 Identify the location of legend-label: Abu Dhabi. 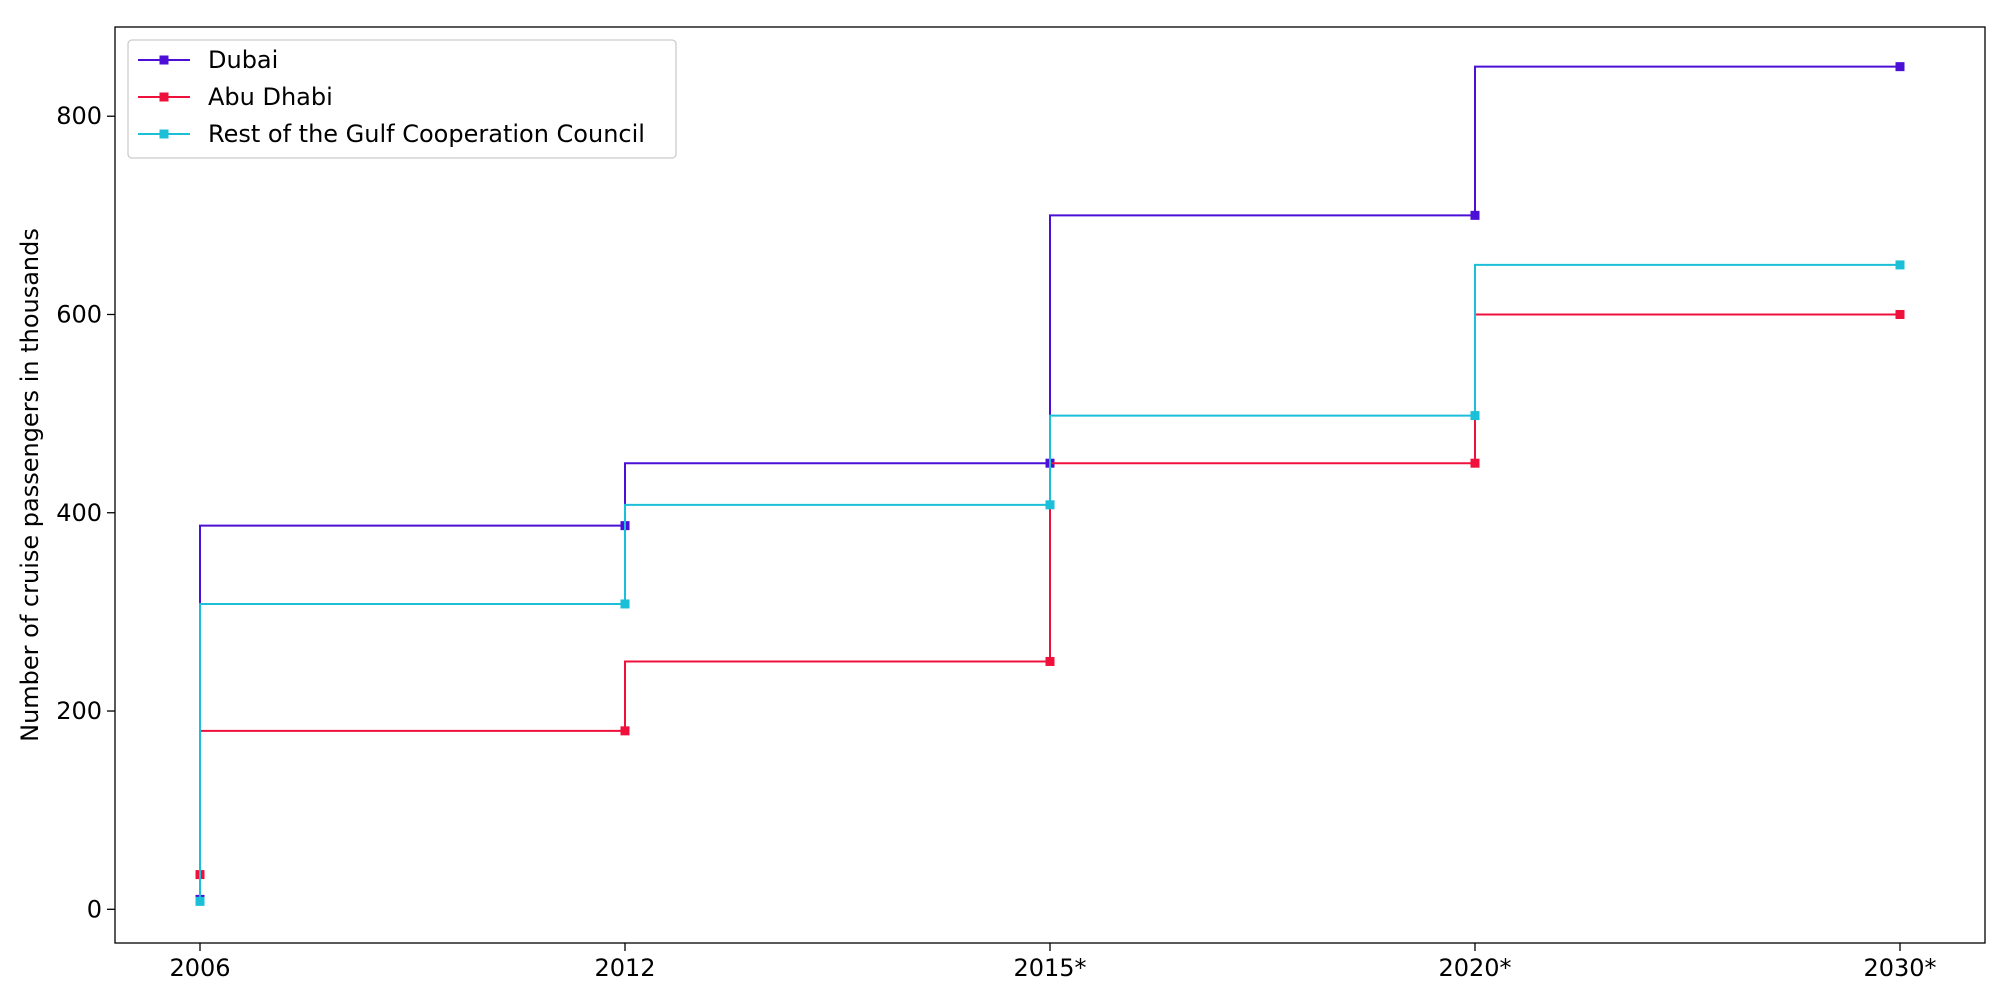
(270, 97).